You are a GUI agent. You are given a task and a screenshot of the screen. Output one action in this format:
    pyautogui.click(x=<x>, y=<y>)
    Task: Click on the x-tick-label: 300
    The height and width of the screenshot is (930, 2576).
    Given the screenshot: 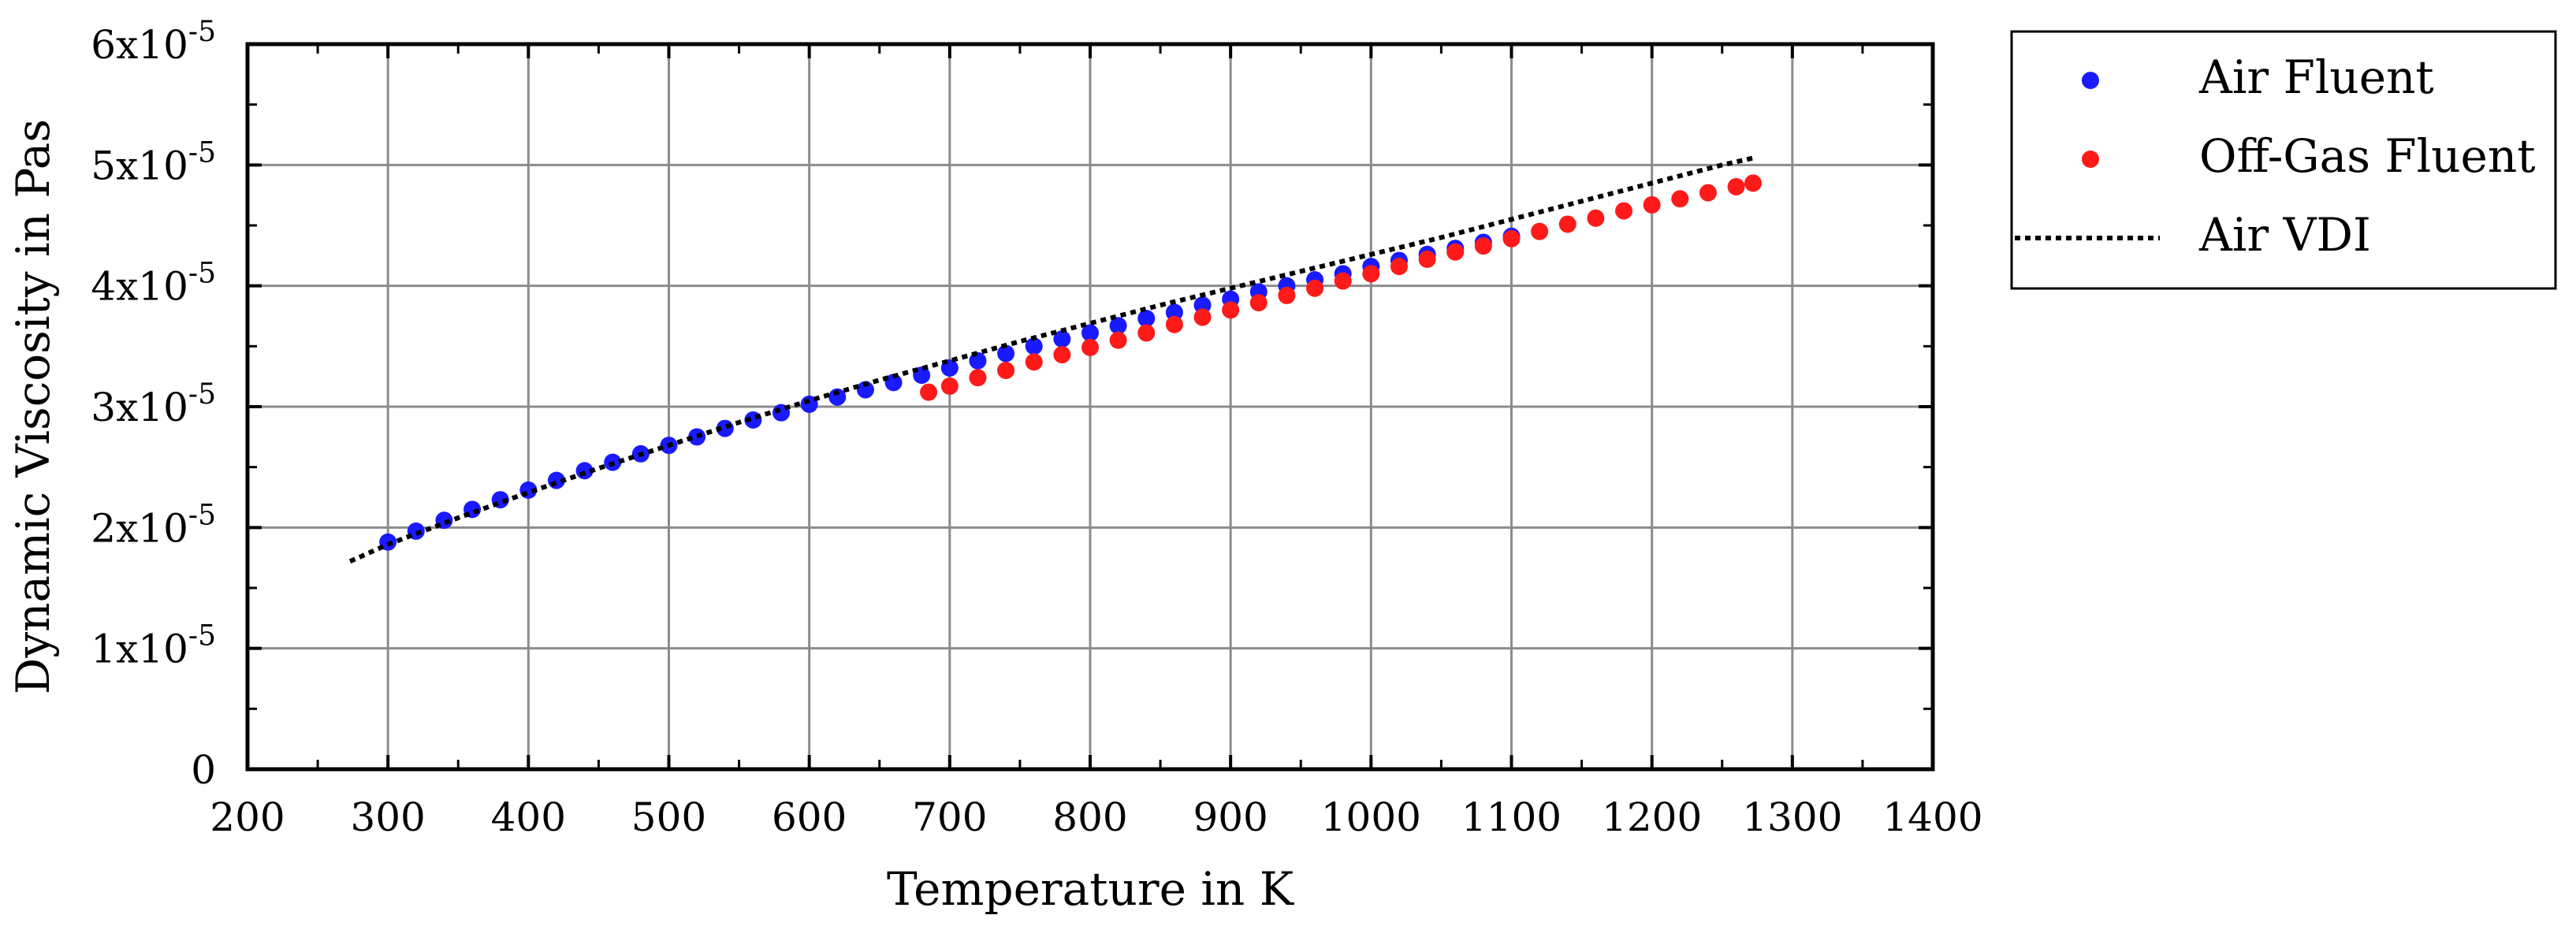 What is the action you would take?
    pyautogui.click(x=387, y=817)
    